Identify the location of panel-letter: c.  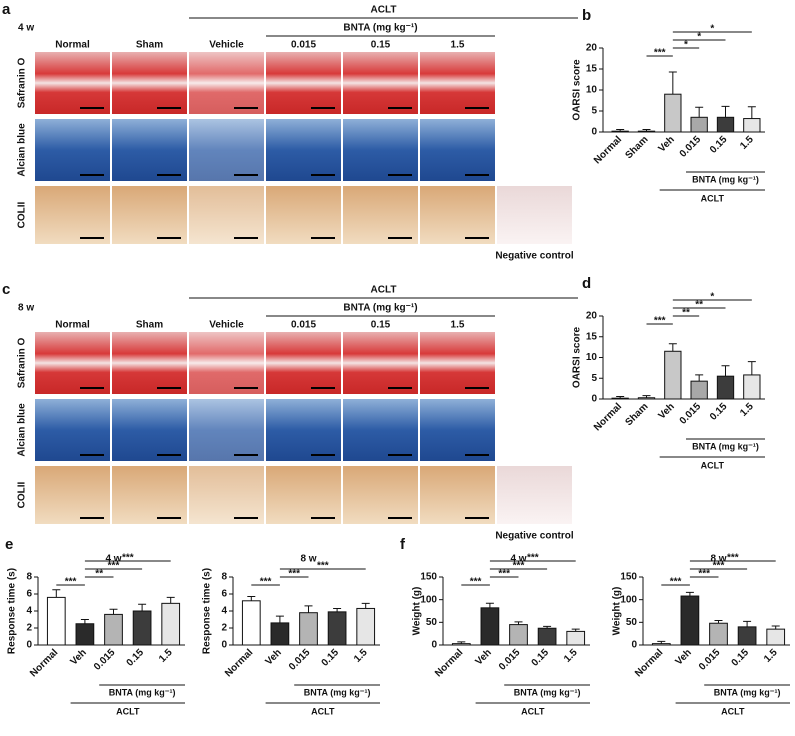
(6, 289).